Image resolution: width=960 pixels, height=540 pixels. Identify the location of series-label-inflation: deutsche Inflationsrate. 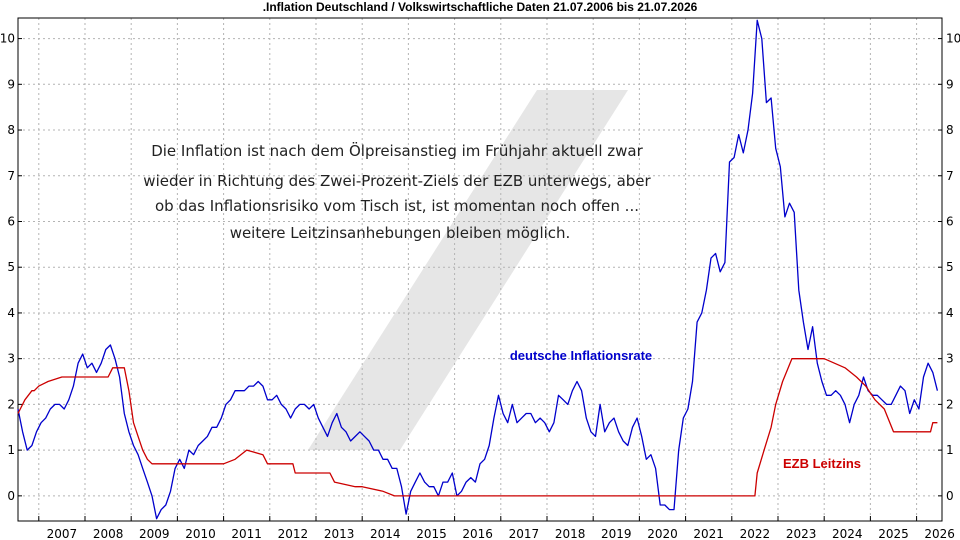
(581, 355).